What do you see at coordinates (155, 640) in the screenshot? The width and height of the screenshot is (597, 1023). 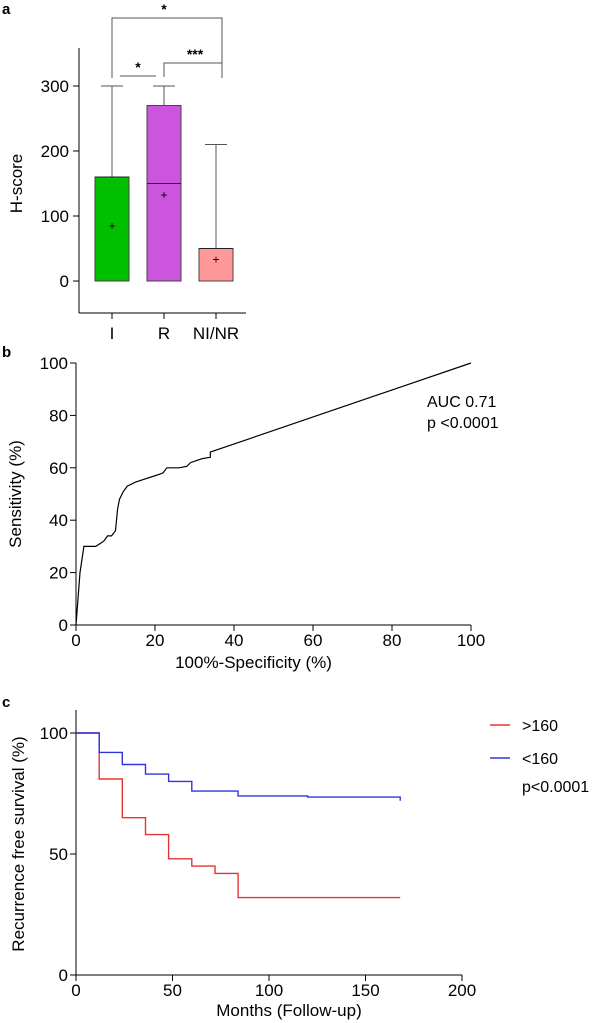 I see `x-tick-label: 20` at bounding box center [155, 640].